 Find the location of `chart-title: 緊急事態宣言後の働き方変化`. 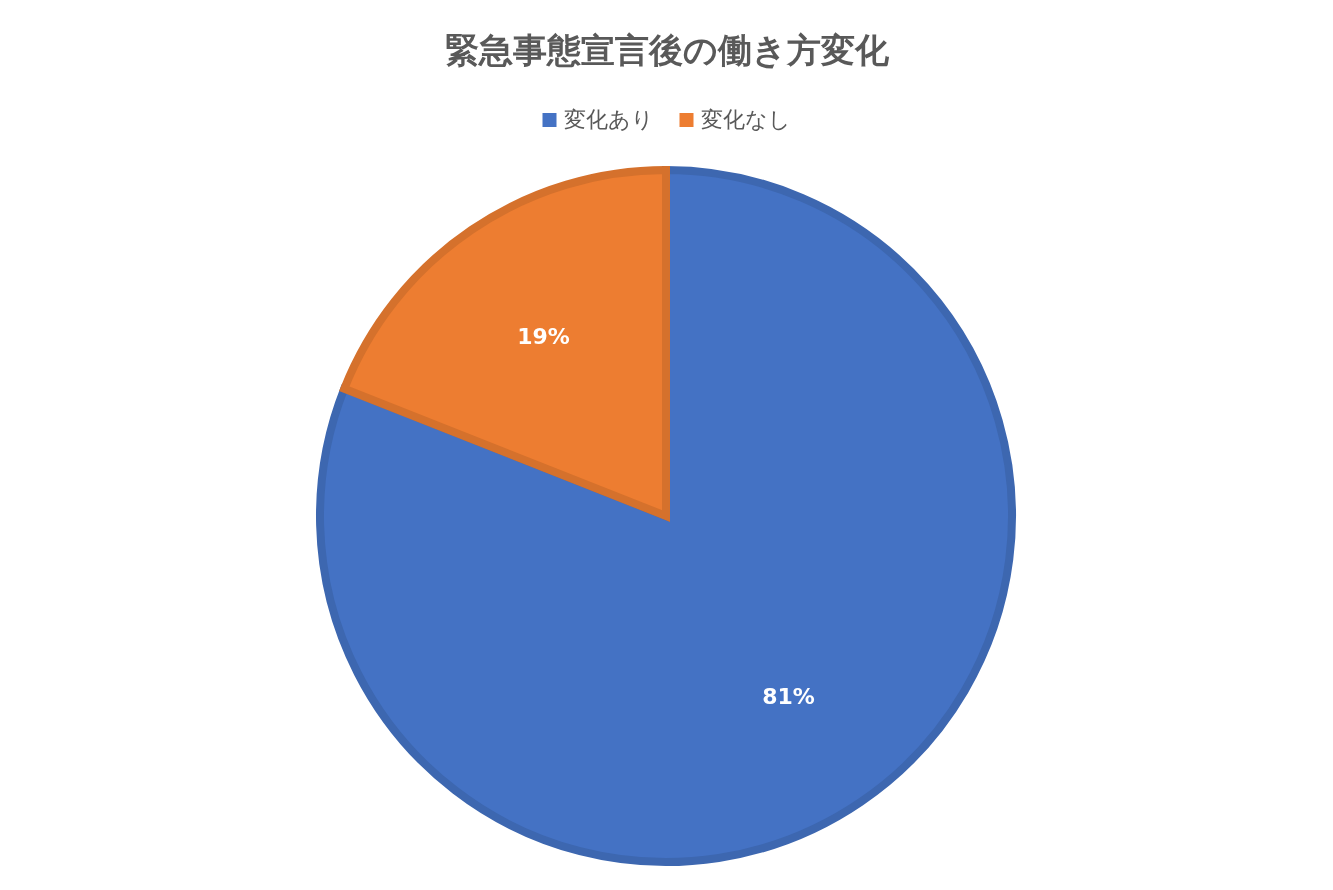

chart-title: 緊急事態宣言後の働き方変化 is located at coordinates (667, 50).